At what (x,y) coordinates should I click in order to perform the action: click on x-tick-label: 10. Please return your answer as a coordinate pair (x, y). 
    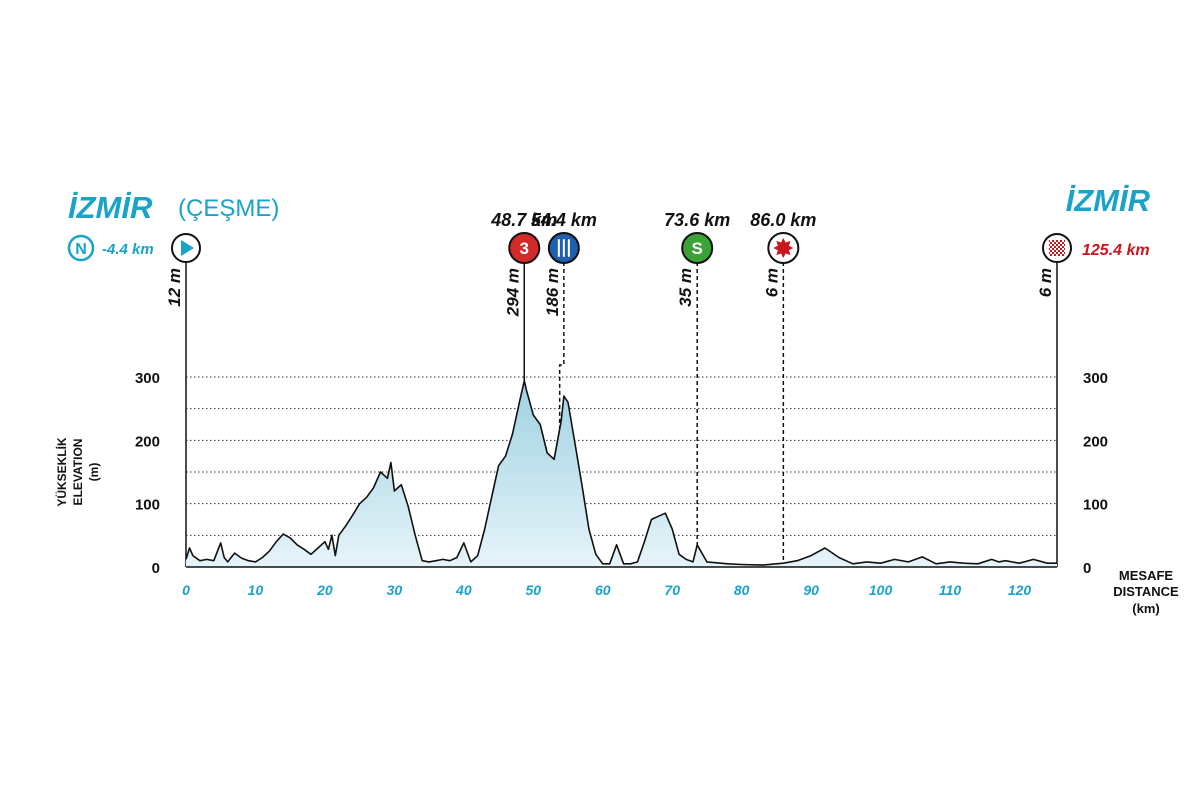
    Looking at the image, I should click on (256, 590).